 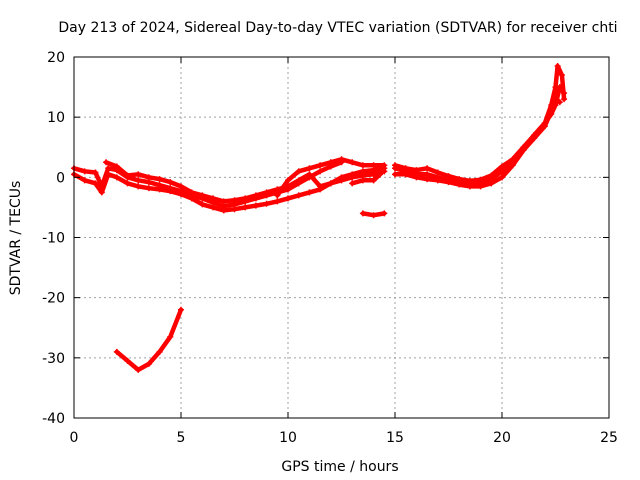 What do you see at coordinates (288, 438) in the screenshot?
I see `x-tick-label: 10` at bounding box center [288, 438].